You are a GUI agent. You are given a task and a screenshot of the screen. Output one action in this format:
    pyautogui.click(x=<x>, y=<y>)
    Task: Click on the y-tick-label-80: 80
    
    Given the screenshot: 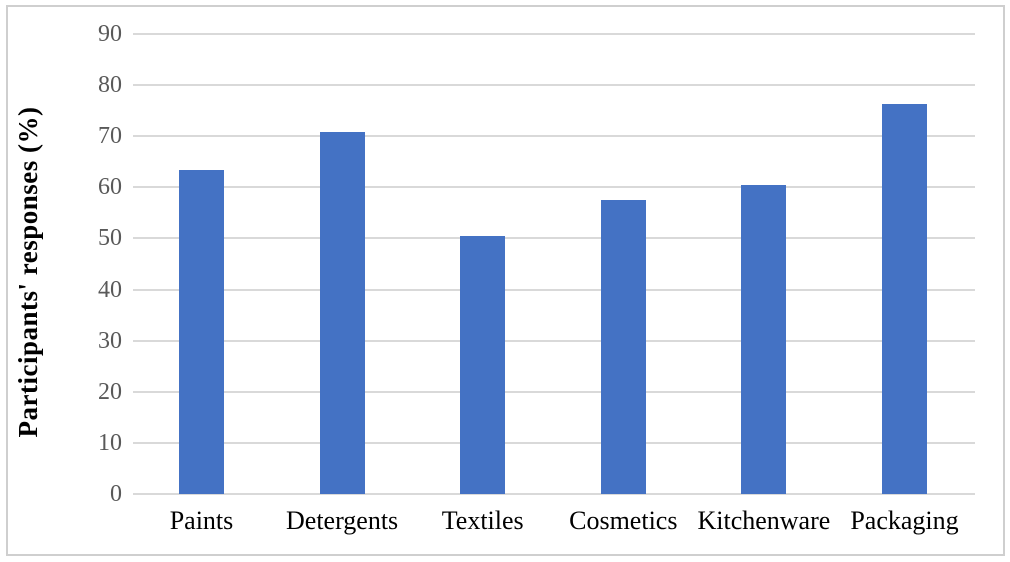 What is the action you would take?
    pyautogui.click(x=110, y=85)
    